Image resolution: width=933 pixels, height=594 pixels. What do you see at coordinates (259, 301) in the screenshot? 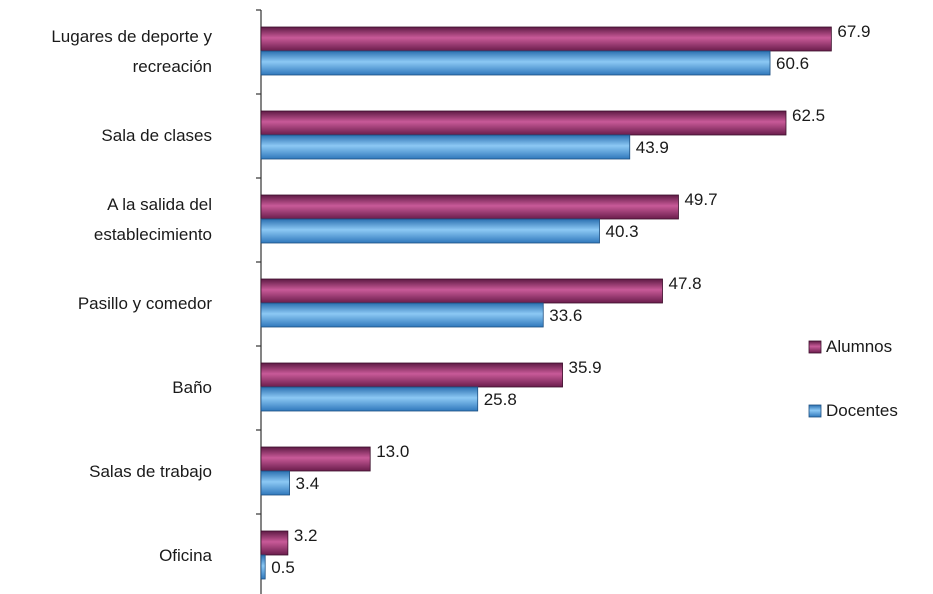
I see `axis-layer` at bounding box center [259, 301].